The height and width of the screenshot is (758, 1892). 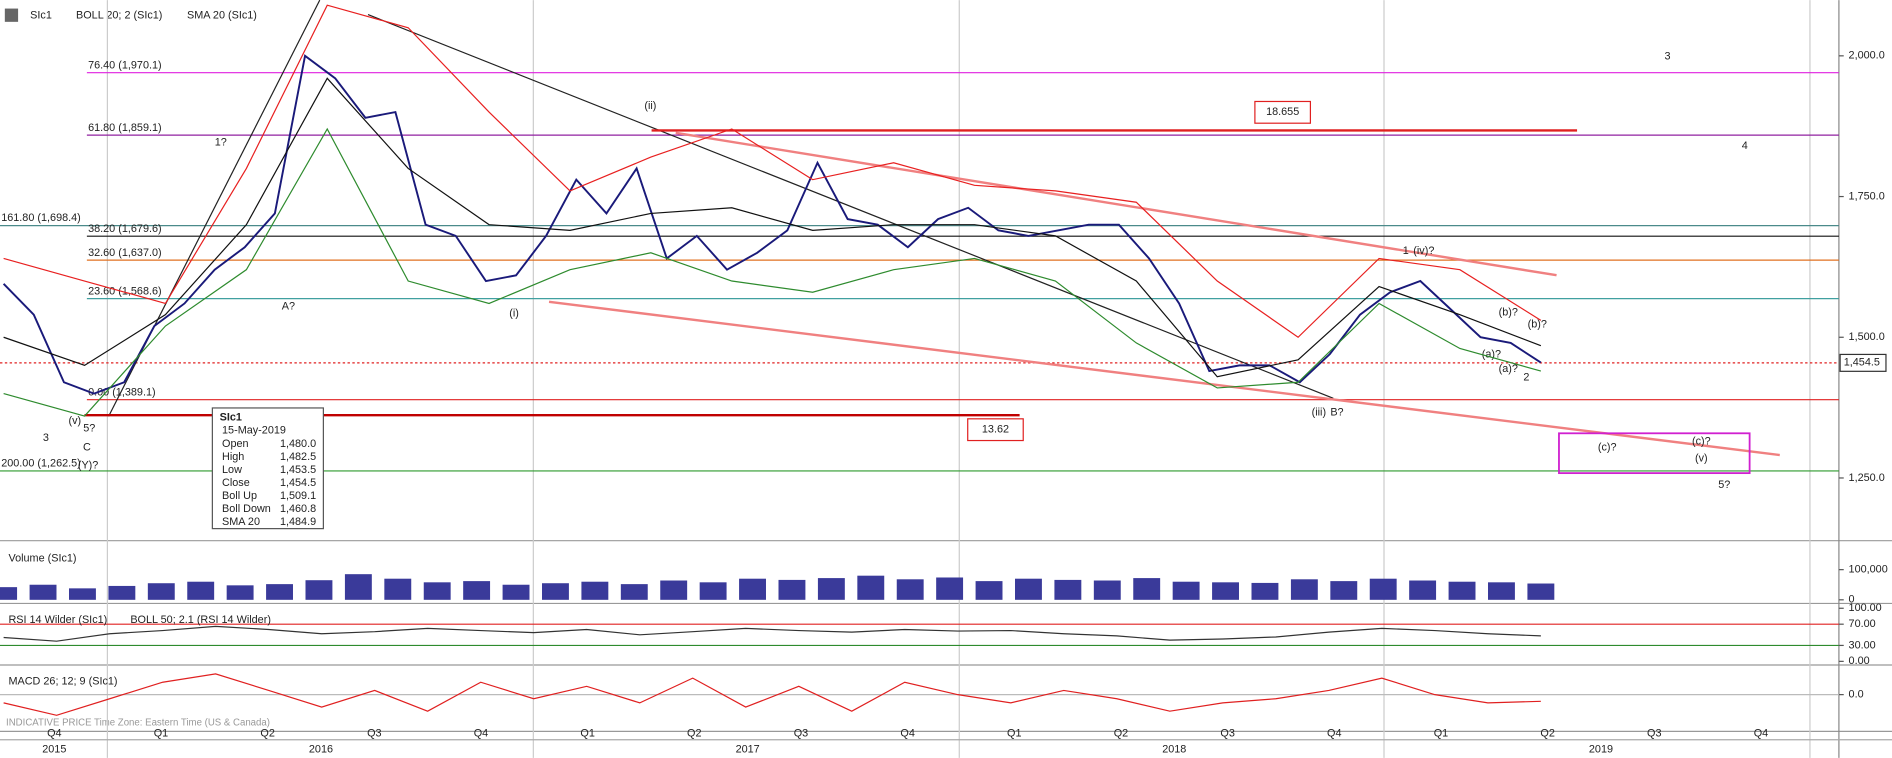 I want to click on series-line, so click(x=772, y=633).